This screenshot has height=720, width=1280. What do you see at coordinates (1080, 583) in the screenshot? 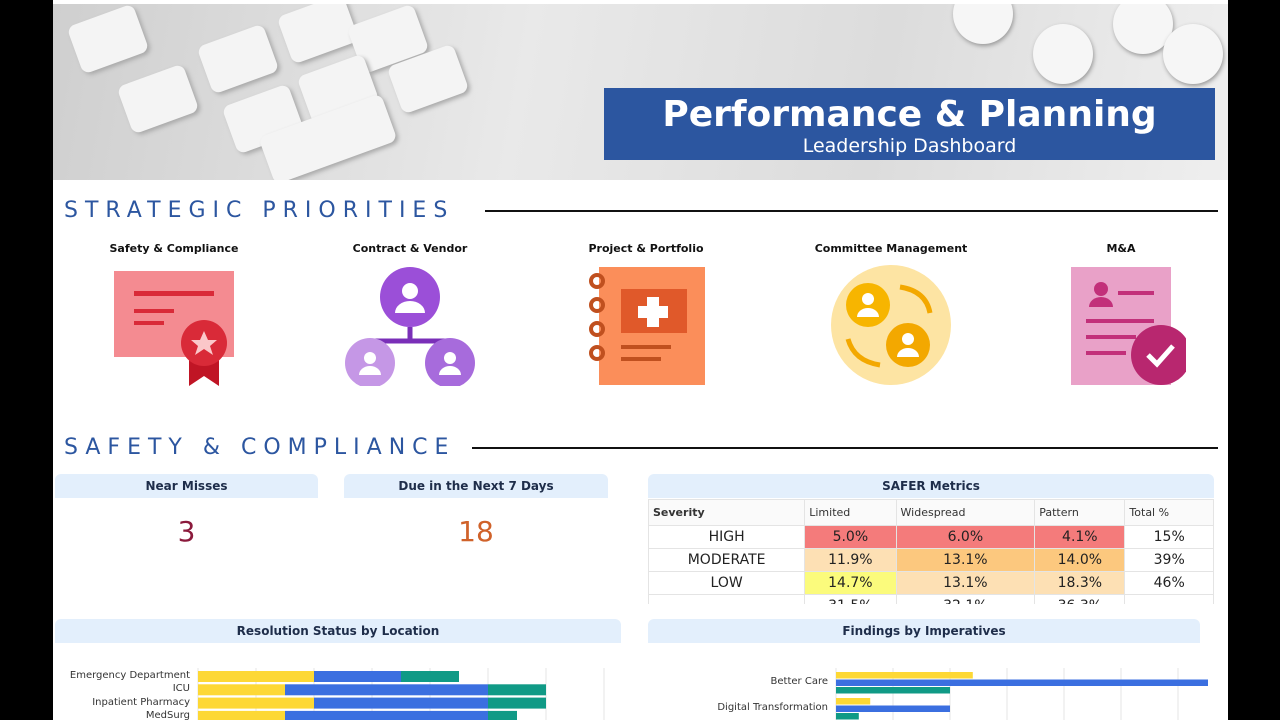
I see `table-cell: 18.3%` at bounding box center [1080, 583].